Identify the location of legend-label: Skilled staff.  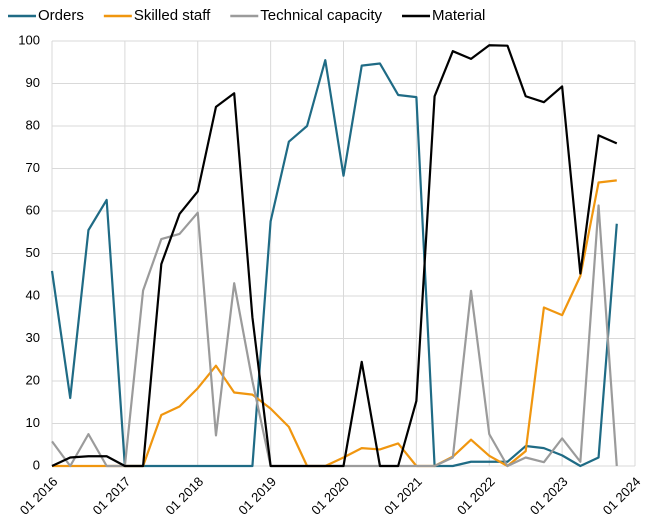
(172, 15).